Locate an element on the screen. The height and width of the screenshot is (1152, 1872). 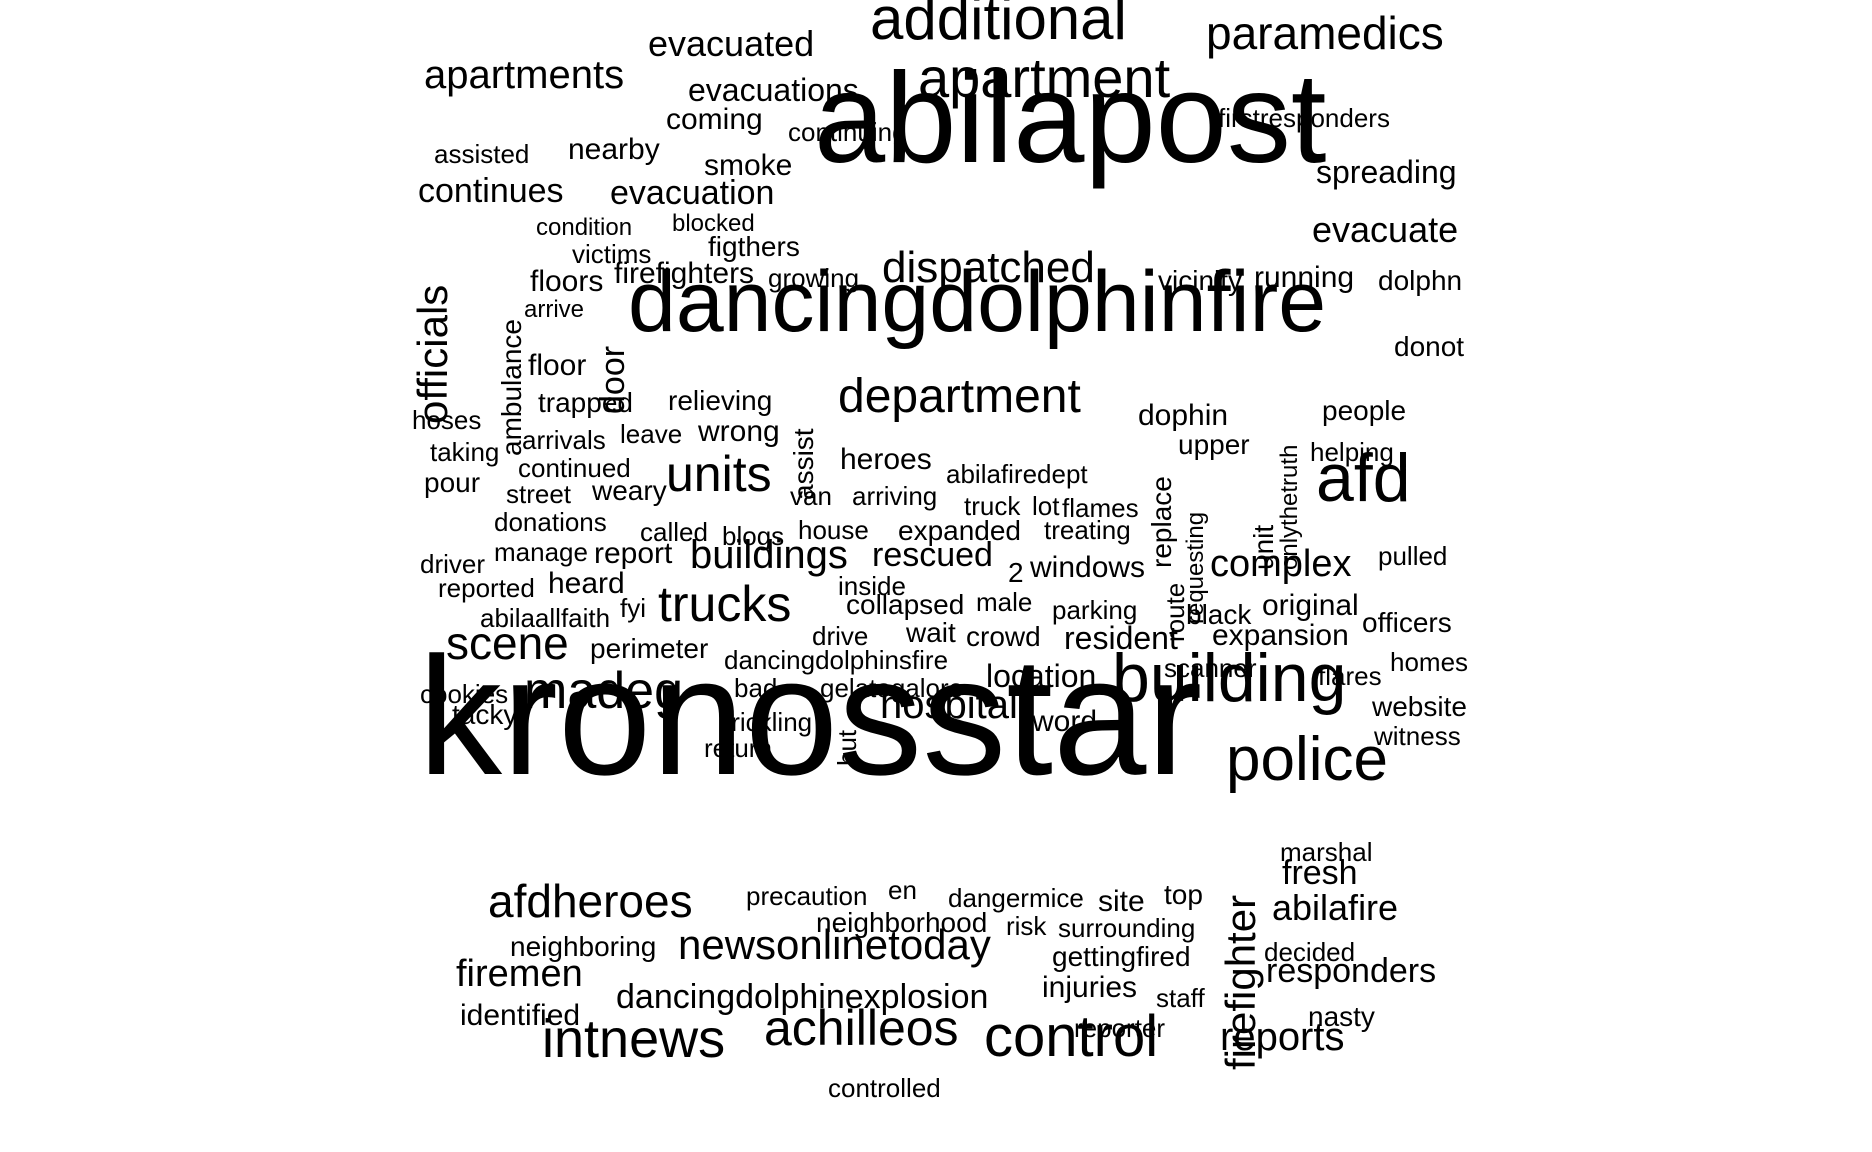
word-continued: continued is located at coordinates (574, 467).